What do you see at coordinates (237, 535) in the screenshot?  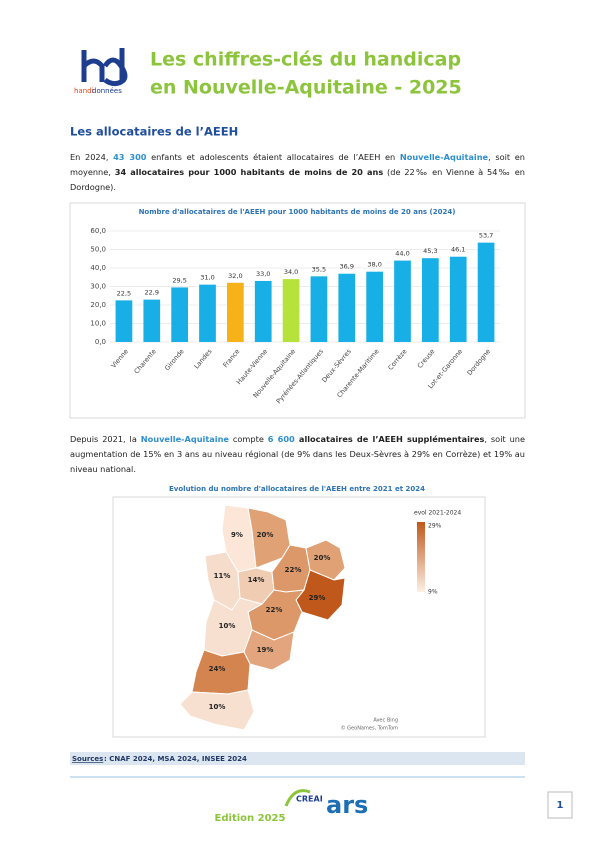 I see `department-label: 9%` at bounding box center [237, 535].